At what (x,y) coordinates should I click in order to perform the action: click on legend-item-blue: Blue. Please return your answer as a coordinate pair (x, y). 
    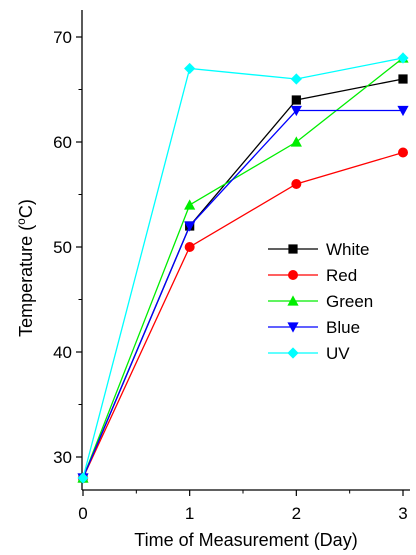
    Looking at the image, I should click on (314, 327).